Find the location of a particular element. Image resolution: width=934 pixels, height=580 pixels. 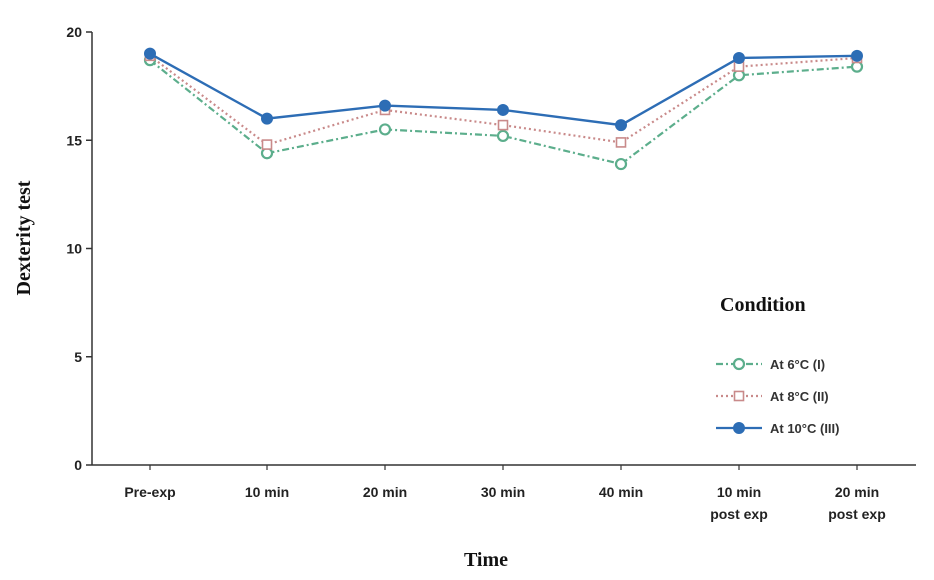

y-tick-label: 20 is located at coordinates (74, 32).